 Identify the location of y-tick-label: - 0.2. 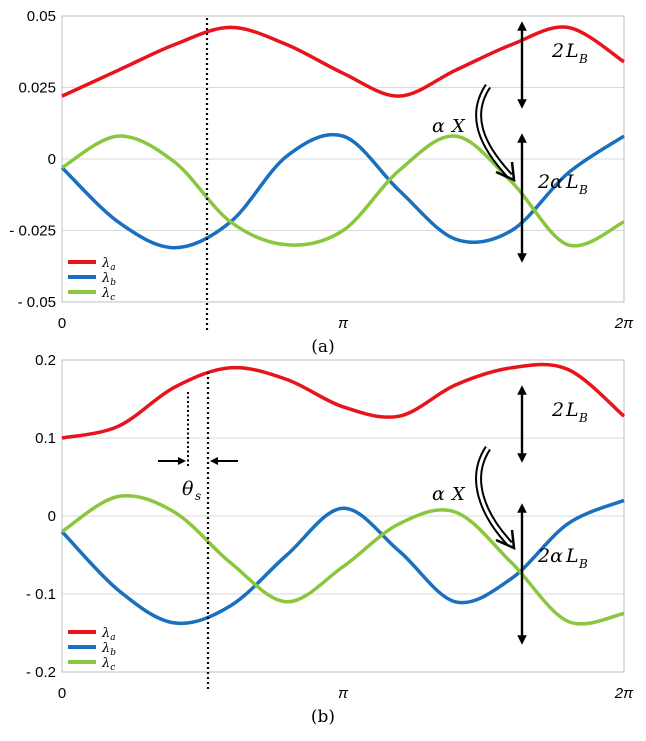
(41, 672).